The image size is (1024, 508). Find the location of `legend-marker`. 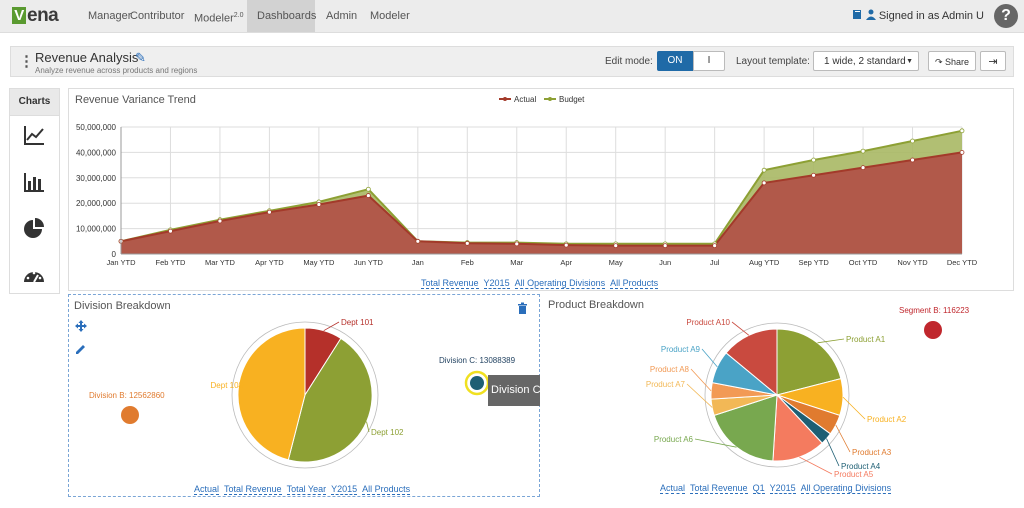

legend-marker is located at coordinates (550, 99).